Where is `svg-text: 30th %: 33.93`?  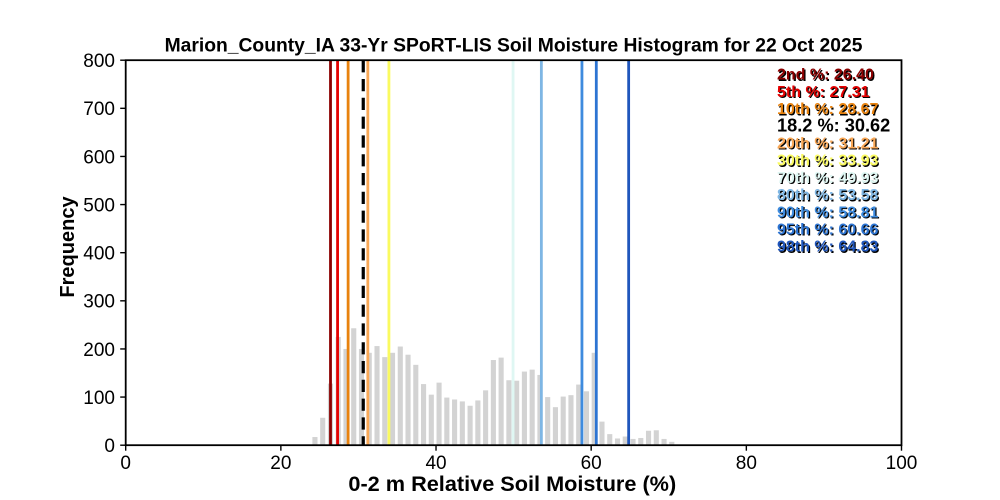
svg-text: 30th %: 33.93 is located at coordinates (828, 162).